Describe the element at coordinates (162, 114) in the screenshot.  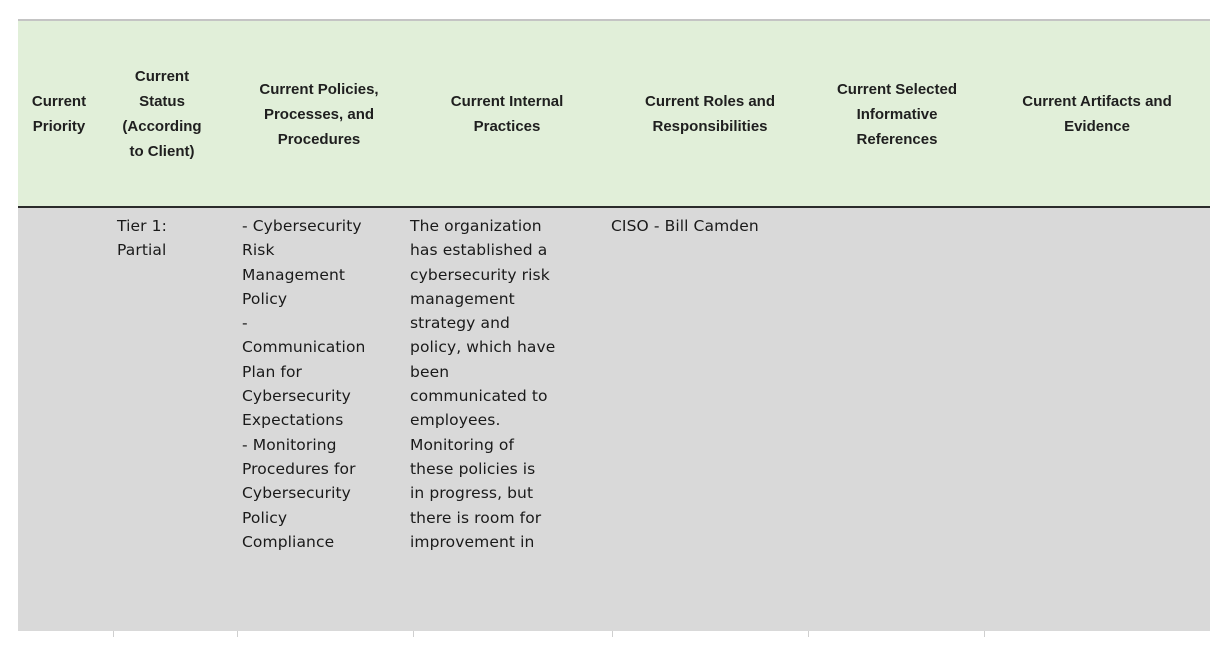
I see `header-current-status: Current Status (According to Client)` at that location.